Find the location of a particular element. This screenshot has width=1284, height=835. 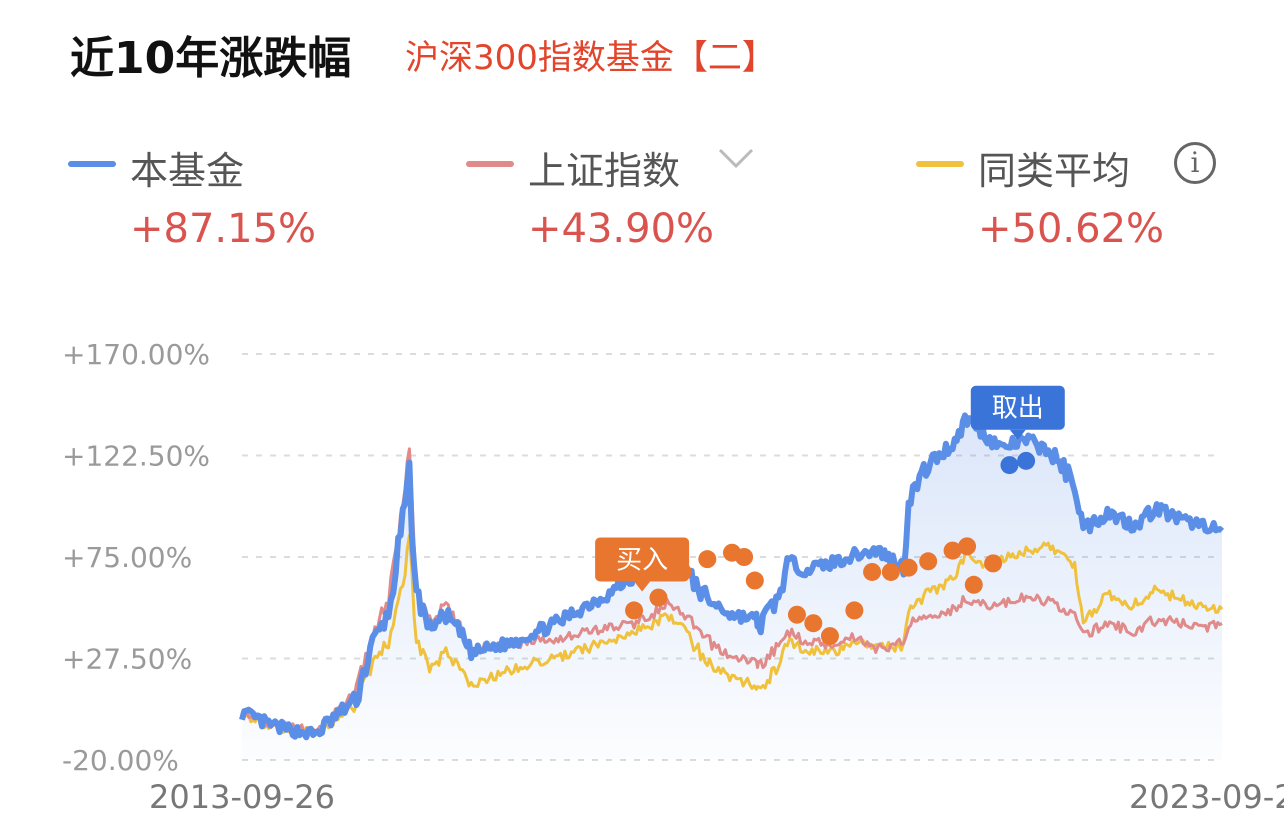

y-tick-label: +122.50% is located at coordinates (136, 456).